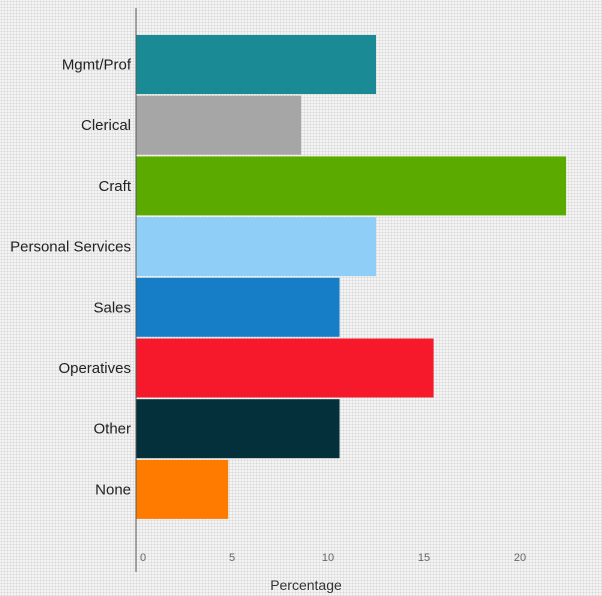 The width and height of the screenshot is (602, 596). I want to click on category-label-none: None, so click(113, 489).